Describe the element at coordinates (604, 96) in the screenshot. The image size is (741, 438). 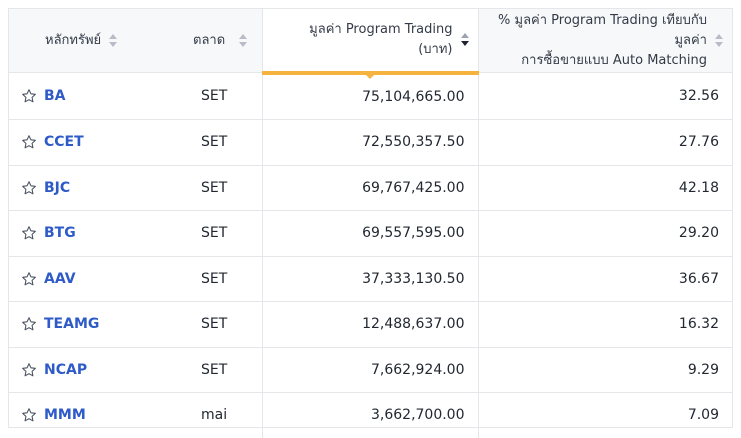
I see `cell-percent-auto-matching: 32.56` at that location.